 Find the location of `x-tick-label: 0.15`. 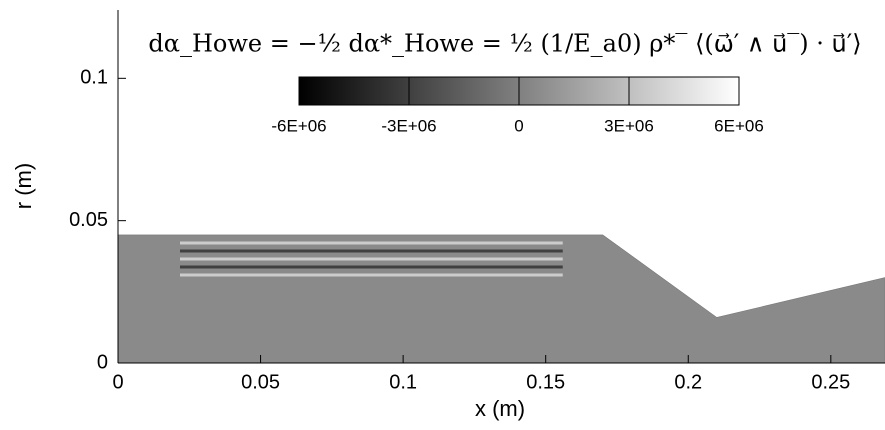

x-tick-label: 0.15 is located at coordinates (545, 382).